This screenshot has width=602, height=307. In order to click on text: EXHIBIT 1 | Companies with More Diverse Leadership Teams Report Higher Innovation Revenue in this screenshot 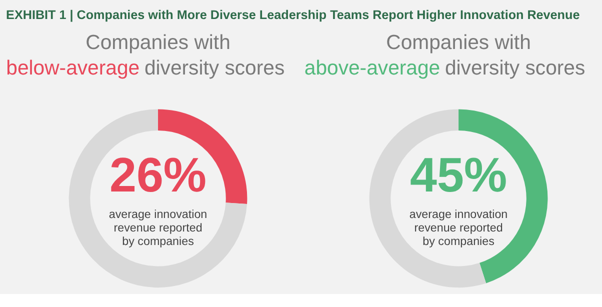, I will do `click(293, 15)`.